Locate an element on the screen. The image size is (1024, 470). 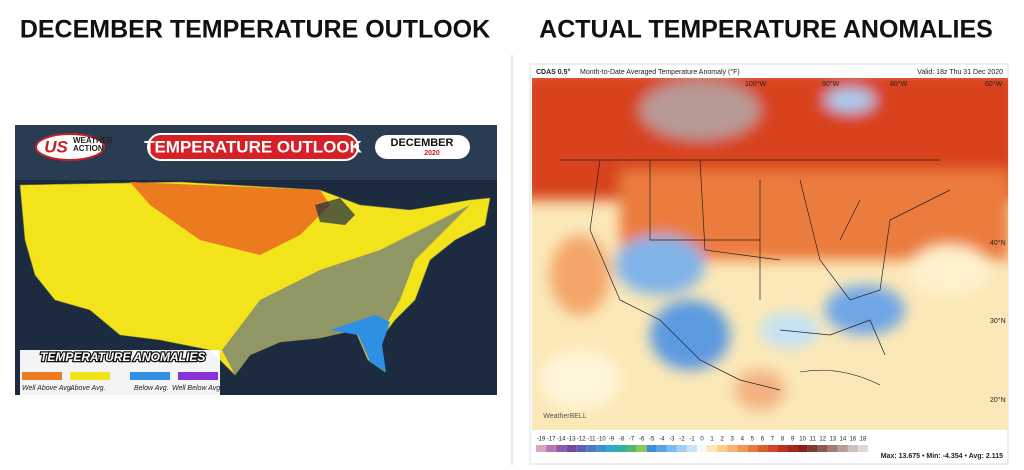
colorbar-label: -5 is located at coordinates (652, 440).